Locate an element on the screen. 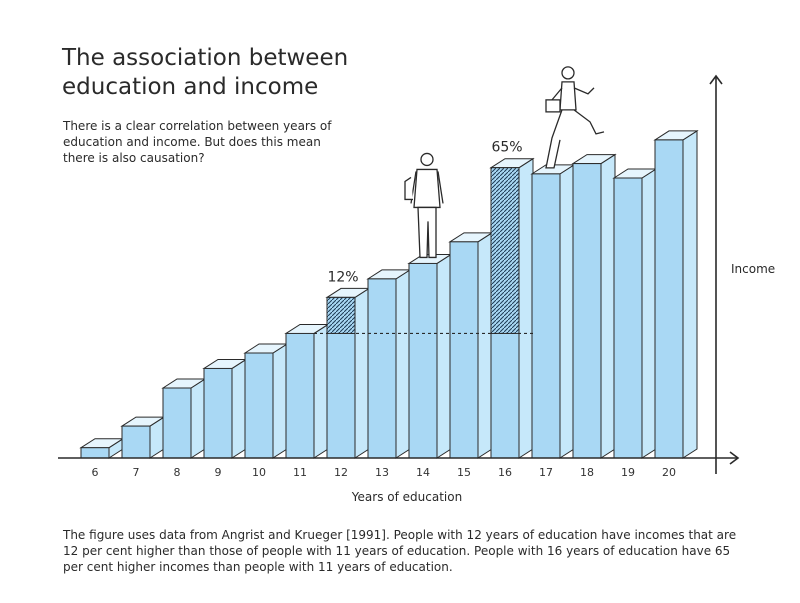 The width and height of the screenshot is (800, 603). x-tick-15: 15 is located at coordinates (464, 472).